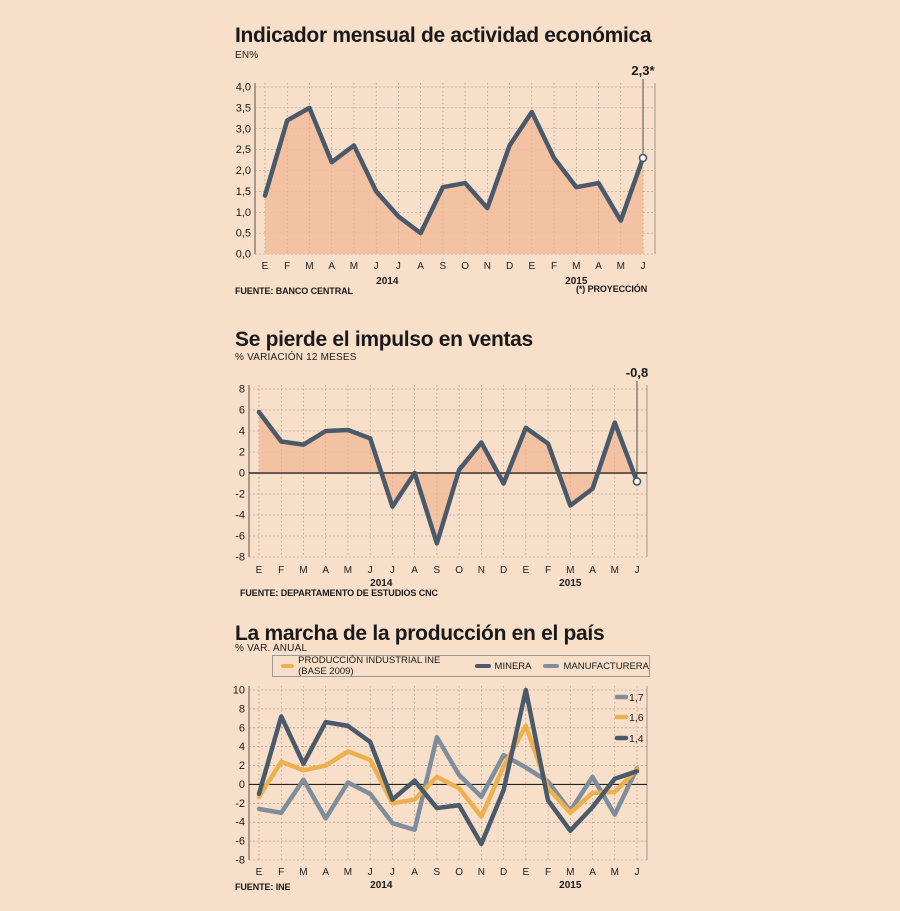 Image resolution: width=900 pixels, height=911 pixels. I want to click on chart3-y-tick-label: 6, so click(242, 728).